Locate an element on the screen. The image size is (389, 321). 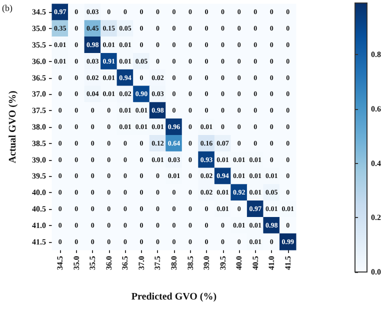
y-tick-label: 36.5 is located at coordinates (39, 77).